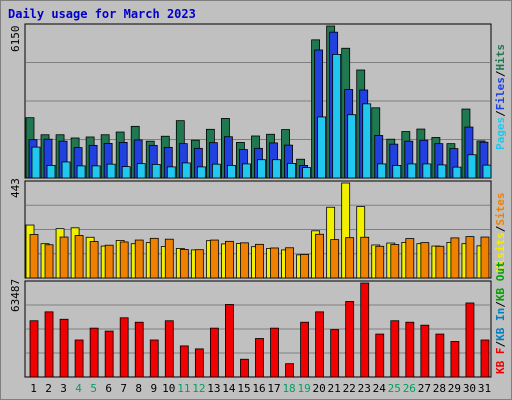 The height and width of the screenshot is (400, 512). What do you see at coordinates (288, 388) in the screenshot?
I see `x-tick-label: 18` at bounding box center [288, 388].